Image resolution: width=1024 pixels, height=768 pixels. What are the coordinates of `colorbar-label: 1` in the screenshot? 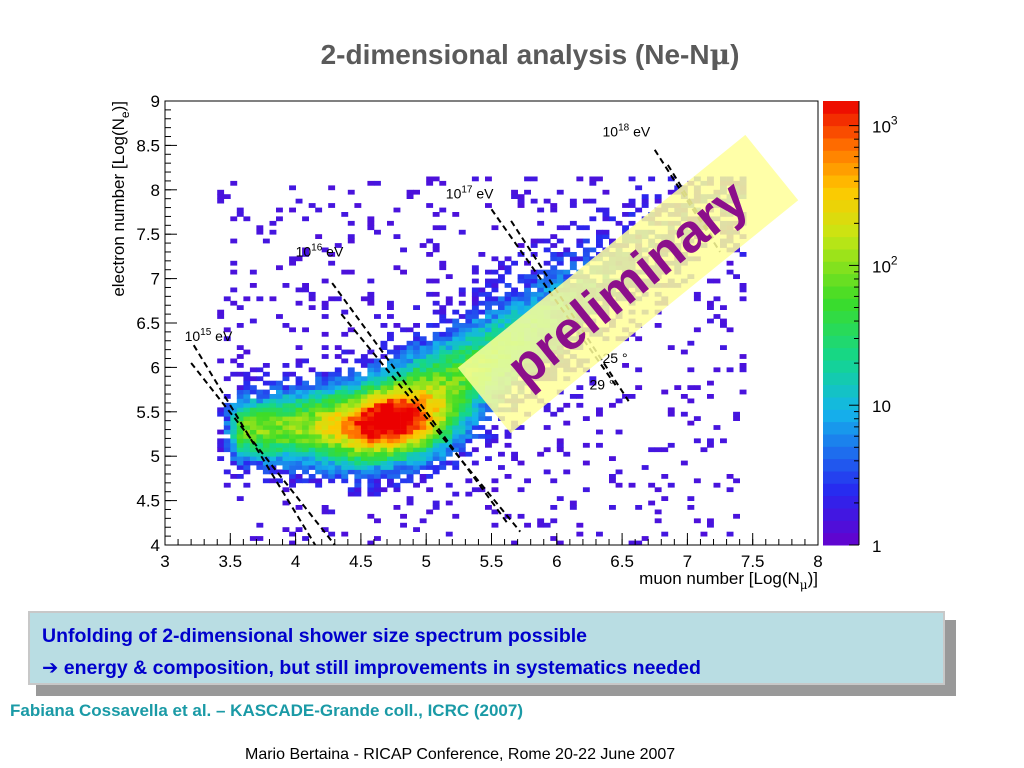 It's located at (876, 546).